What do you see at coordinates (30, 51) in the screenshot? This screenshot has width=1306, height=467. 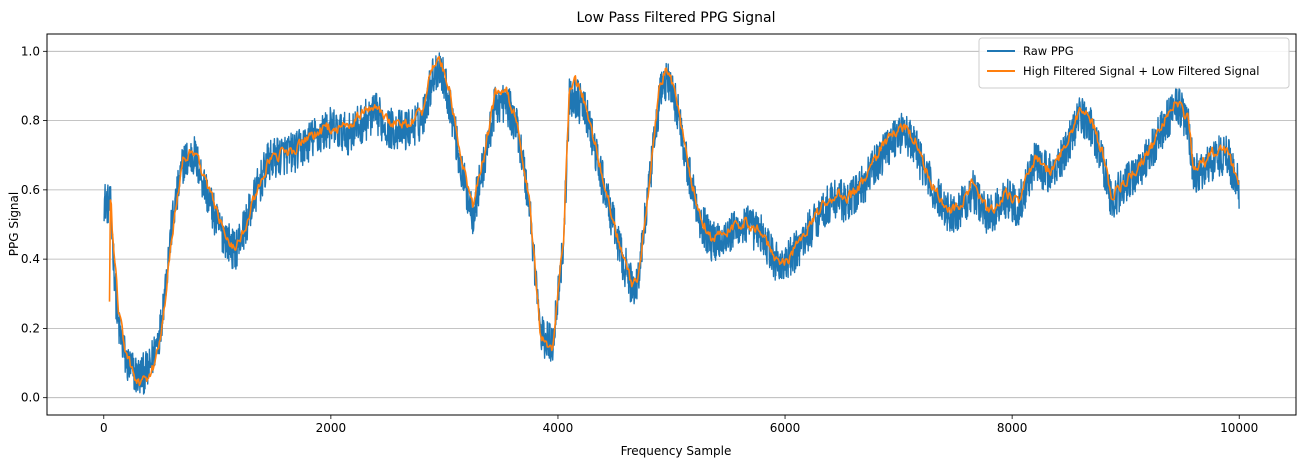 I see `y-tick-label: 1.0` at bounding box center [30, 51].